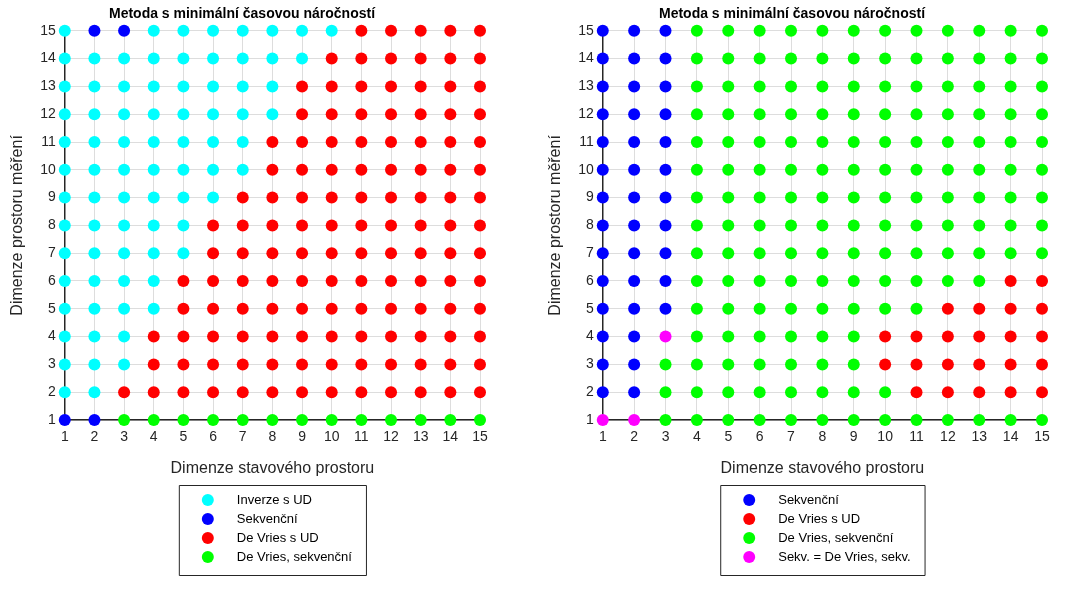 This screenshot has height=602, width=1077. I want to click on x-tick-label: 1, so click(64, 436).